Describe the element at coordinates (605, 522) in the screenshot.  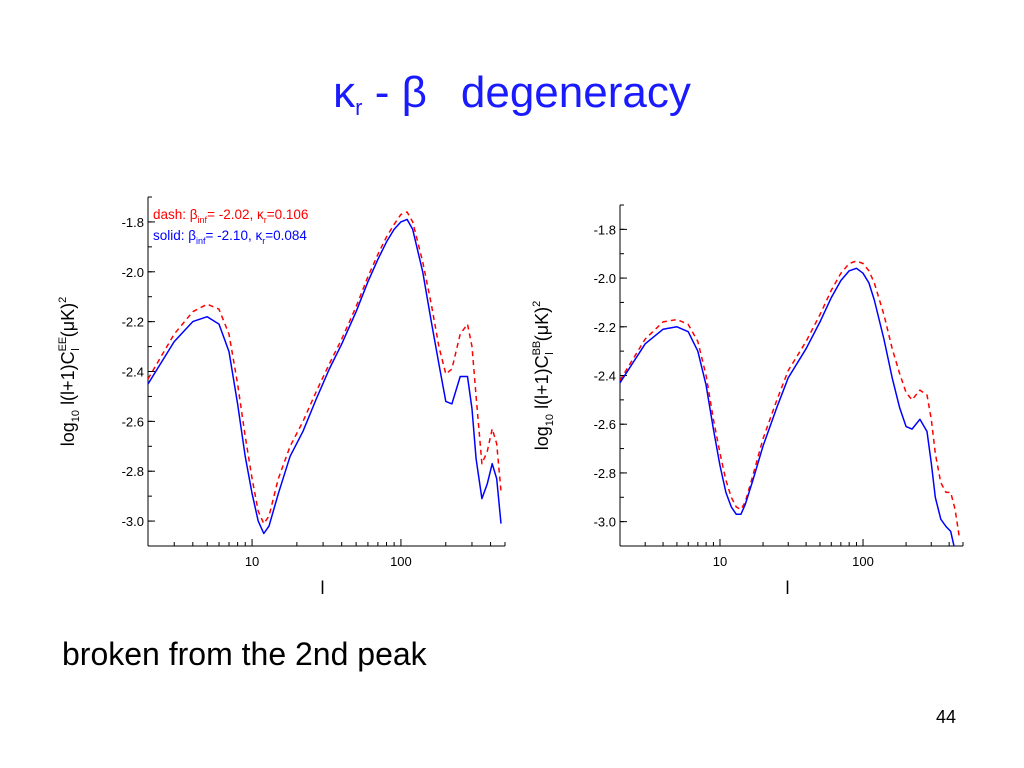
I see `bb-y-tick-label: -3.0` at that location.